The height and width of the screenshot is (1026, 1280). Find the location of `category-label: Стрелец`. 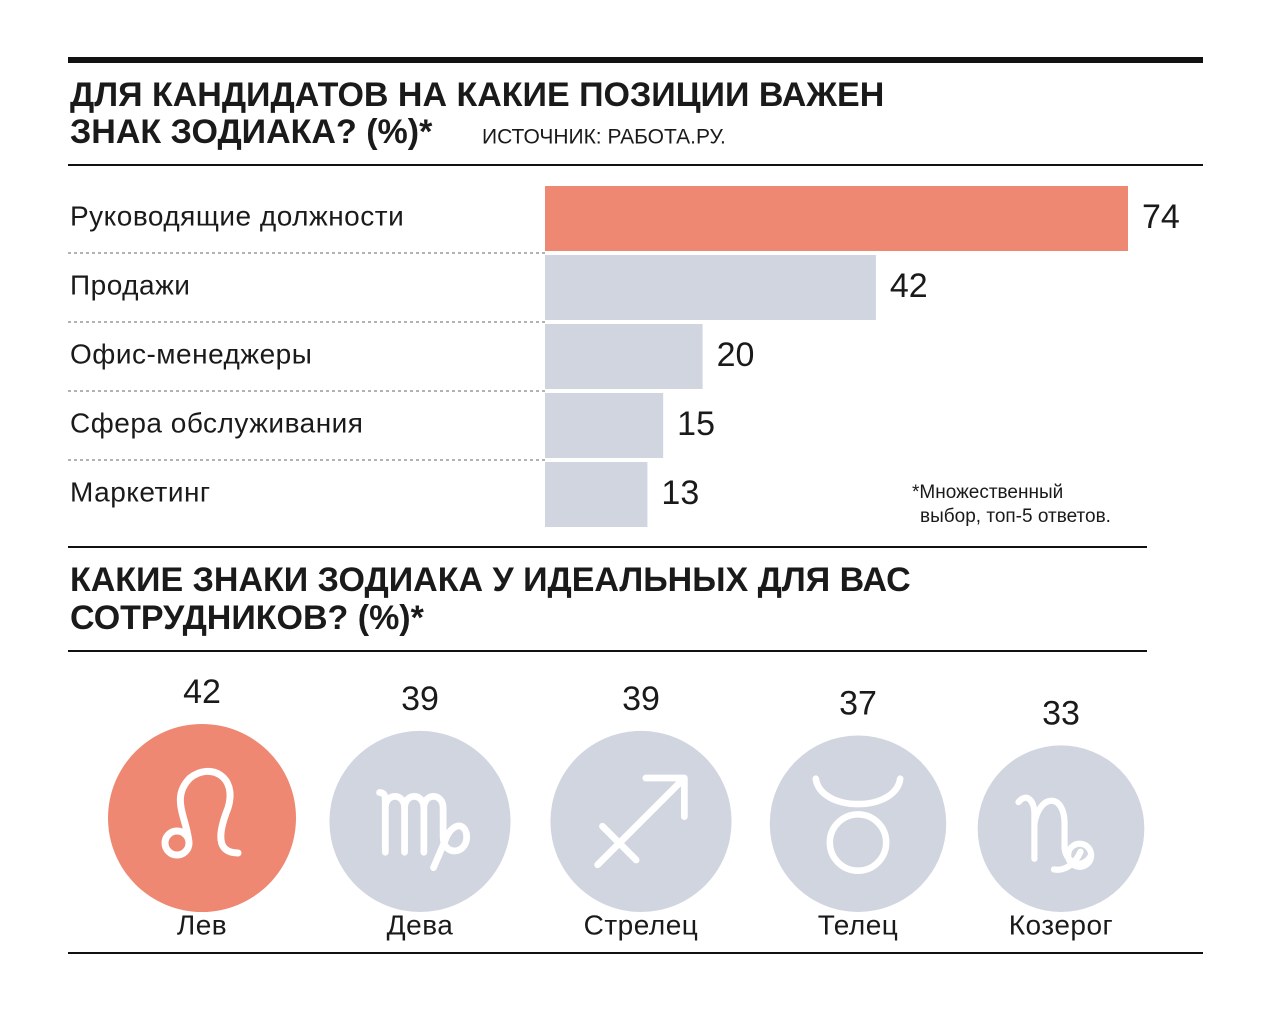

category-label: Стрелец is located at coordinates (641, 924).